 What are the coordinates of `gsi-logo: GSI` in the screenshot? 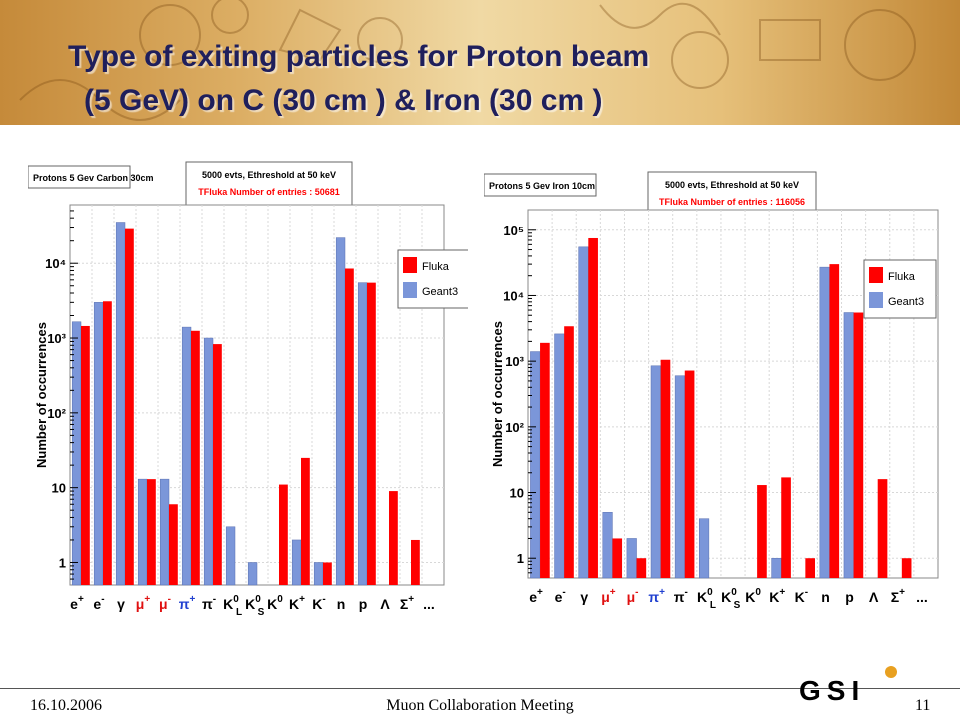 It's located at (848, 686).